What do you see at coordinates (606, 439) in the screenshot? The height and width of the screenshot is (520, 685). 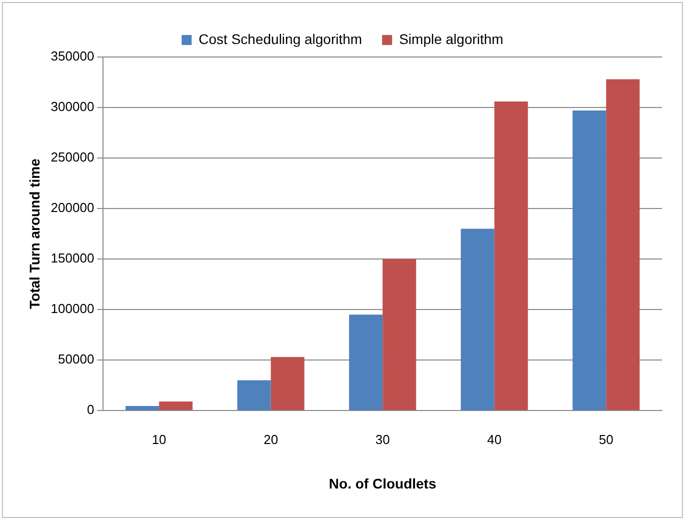 I see `x-tick-label: 50` at bounding box center [606, 439].